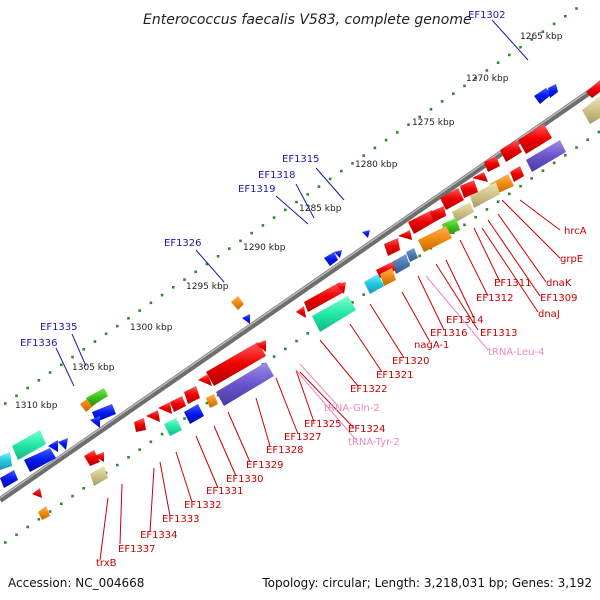  What do you see at coordinates (265, 465) in the screenshot?
I see `feature-label-ef1329: EF1329` at bounding box center [265, 465].